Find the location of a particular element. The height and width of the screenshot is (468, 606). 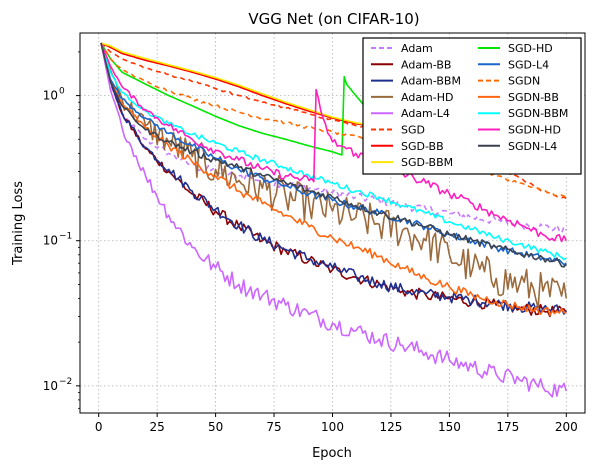

legend-label: Adam is located at coordinates (417, 48).